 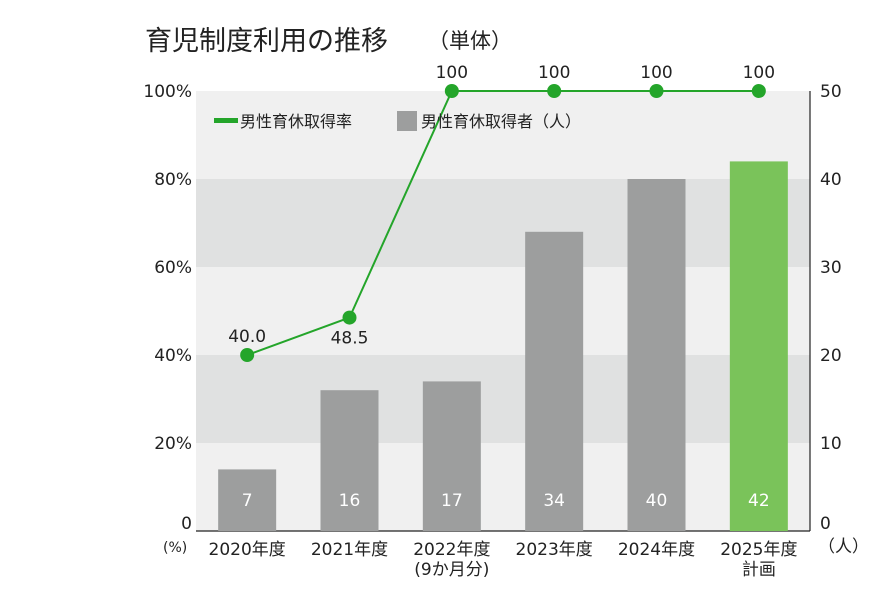 What do you see at coordinates (296, 121) in the screenshot?
I see `legend-label-rate: 男性育休取得率` at bounding box center [296, 121].